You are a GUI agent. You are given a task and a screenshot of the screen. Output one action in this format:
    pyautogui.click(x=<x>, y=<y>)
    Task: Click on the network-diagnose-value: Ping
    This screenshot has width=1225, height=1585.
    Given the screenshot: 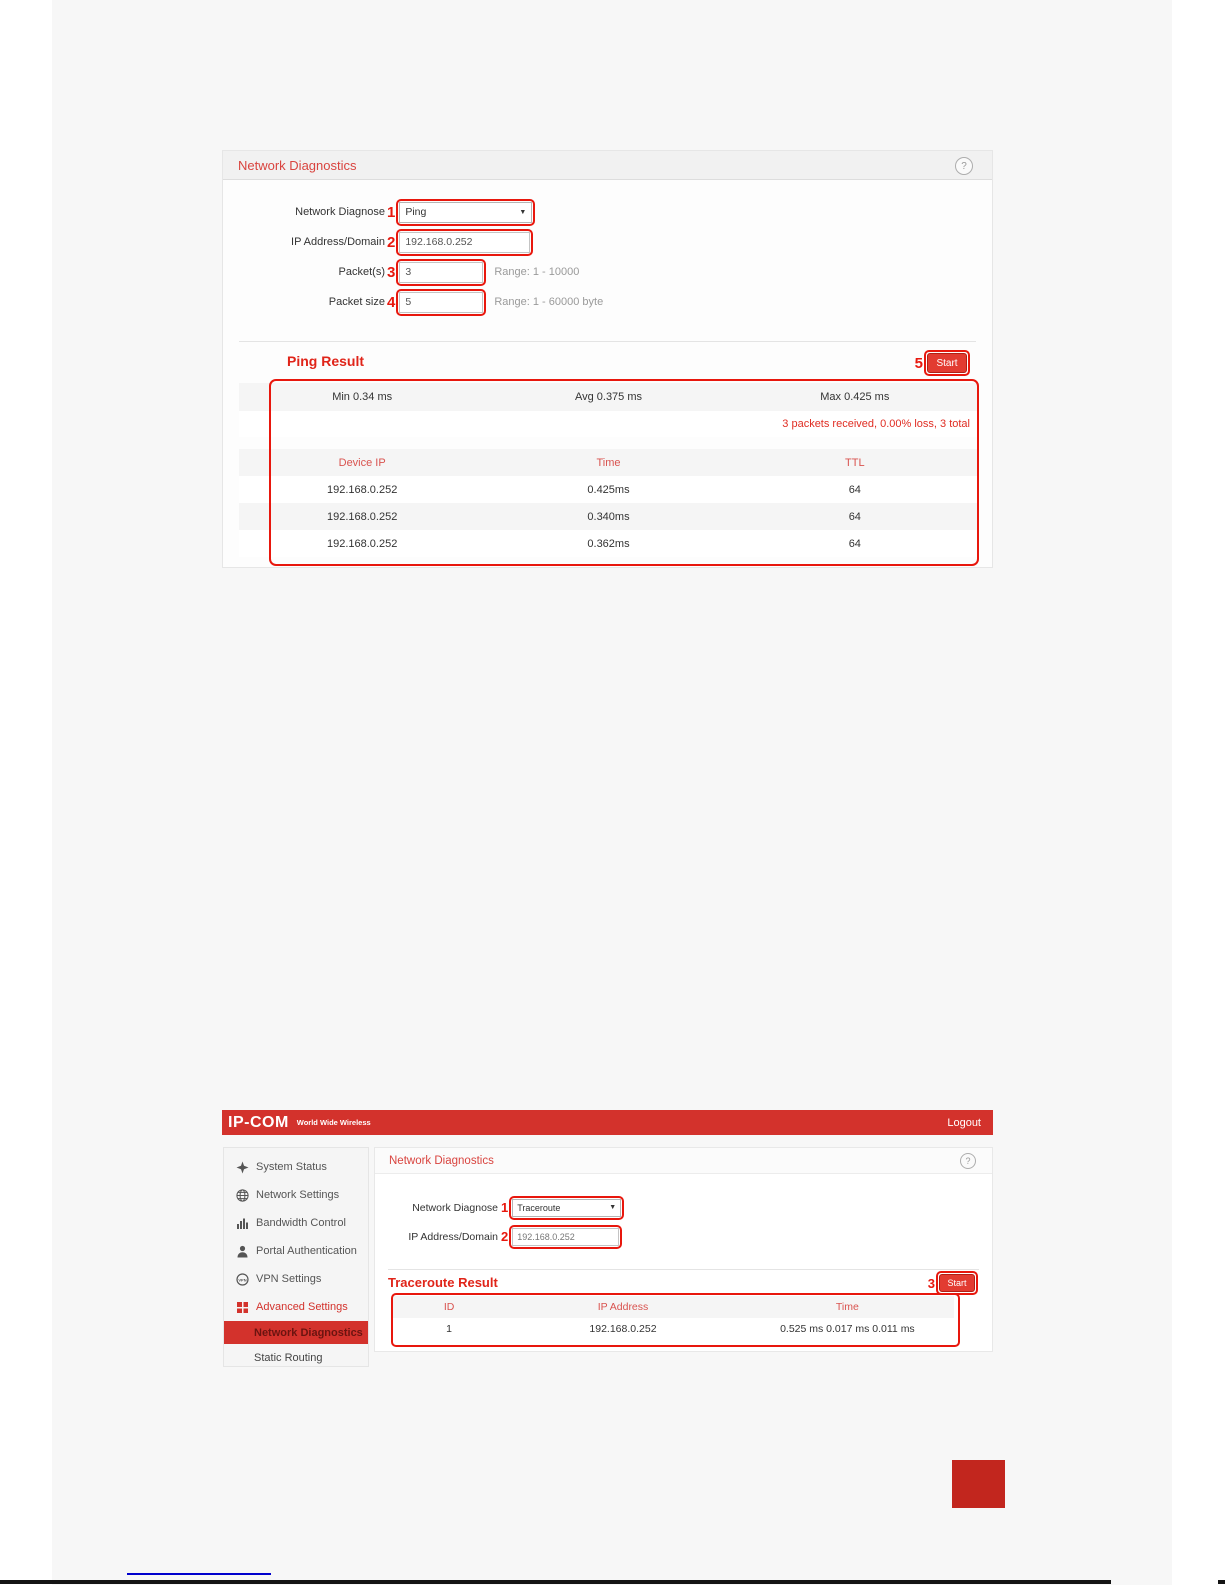 What is the action you would take?
    pyautogui.click(x=416, y=212)
    